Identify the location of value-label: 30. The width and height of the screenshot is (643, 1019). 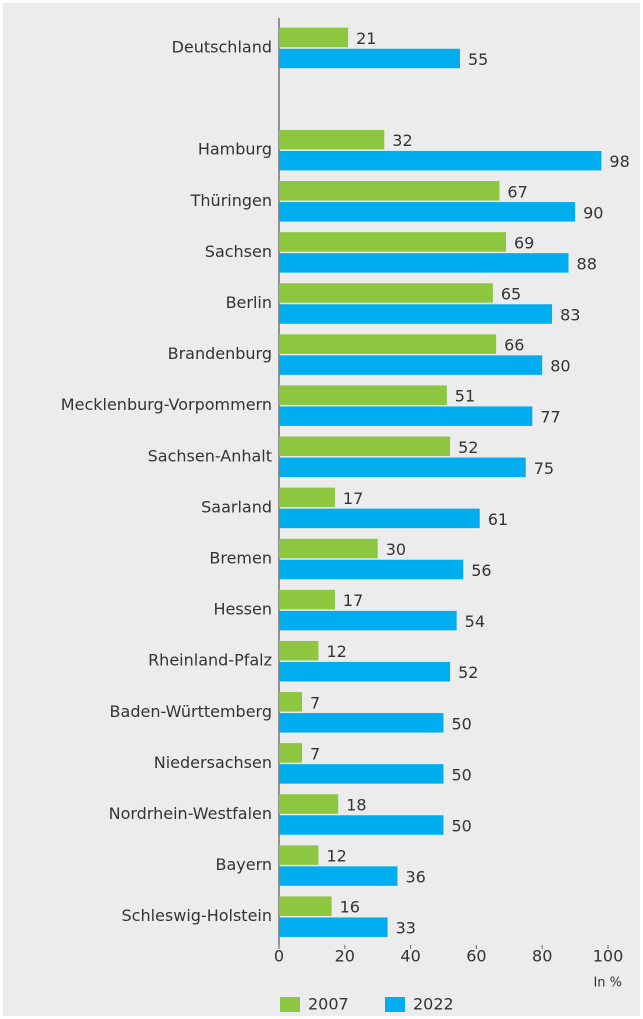
(396, 549).